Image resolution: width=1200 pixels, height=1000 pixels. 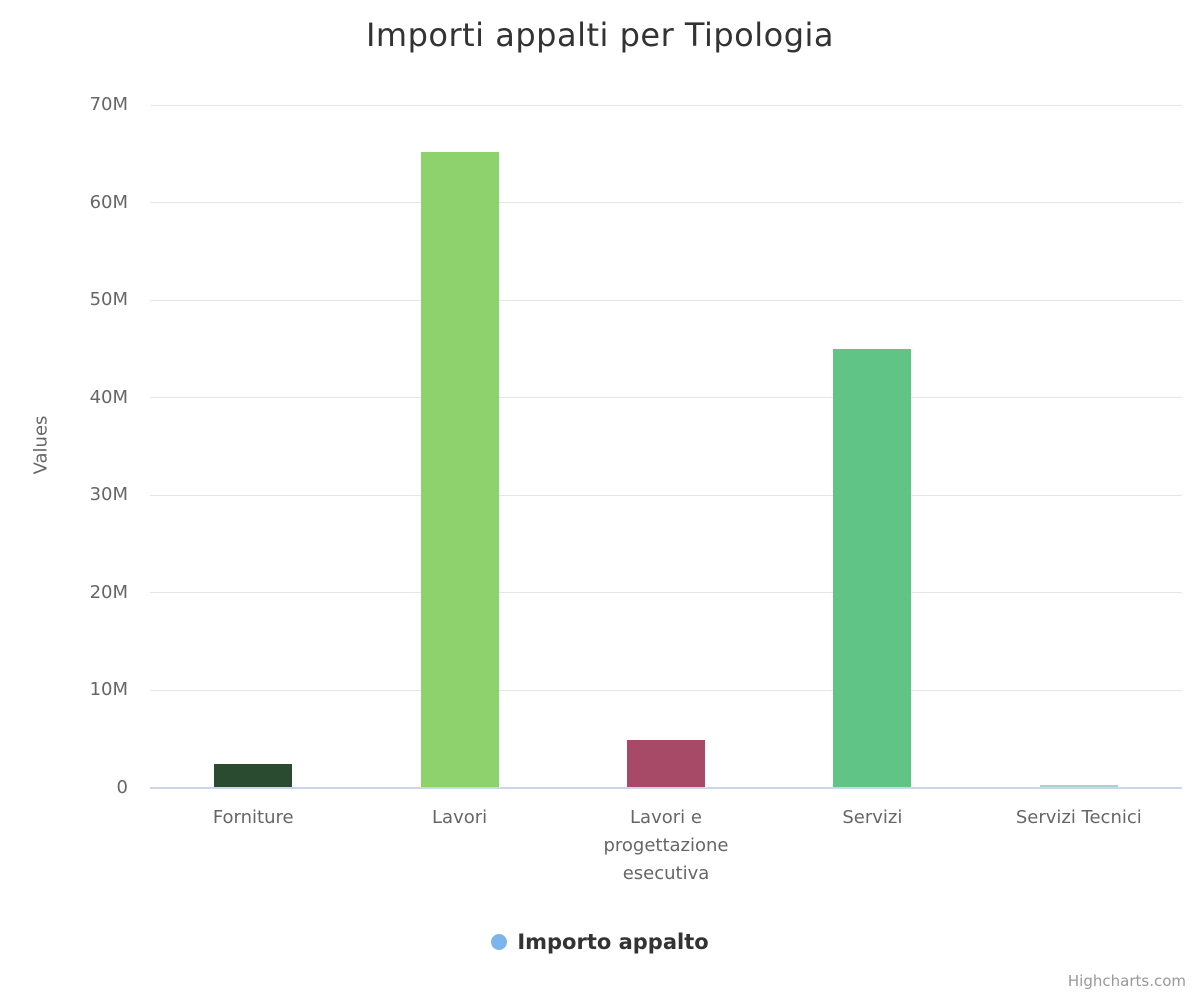 I want to click on y-axis-tick-label: 10M, so click(x=108, y=690).